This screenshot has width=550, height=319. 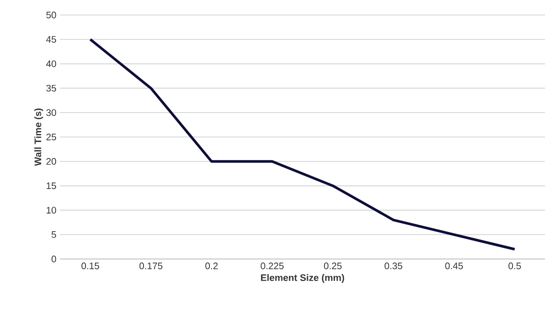 What do you see at coordinates (514, 266) in the screenshot?
I see `x-tick-label: 0.5` at bounding box center [514, 266].